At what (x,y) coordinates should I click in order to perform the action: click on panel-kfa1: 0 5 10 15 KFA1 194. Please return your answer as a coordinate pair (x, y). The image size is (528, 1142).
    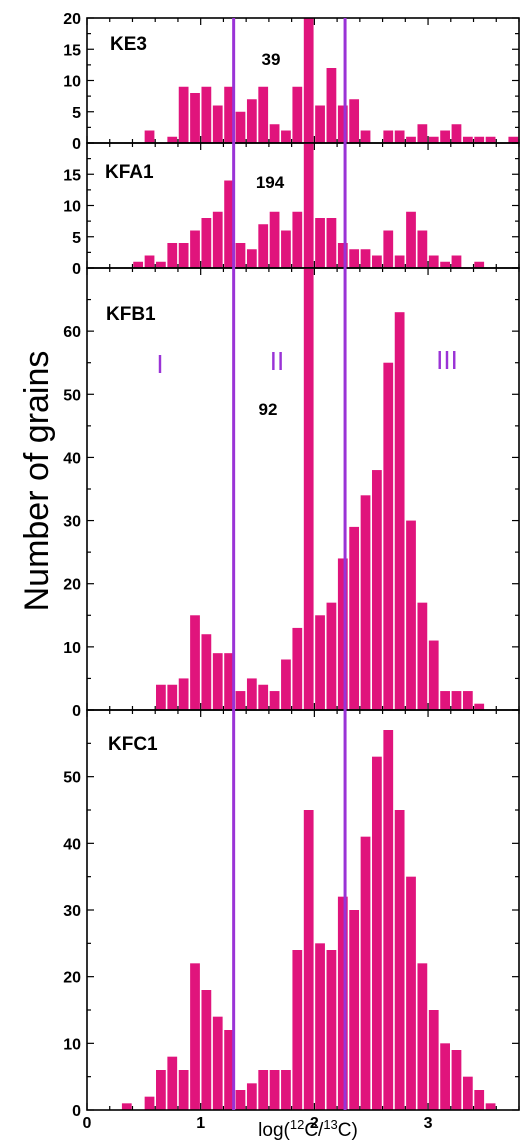
    Looking at the image, I should click on (291, 210).